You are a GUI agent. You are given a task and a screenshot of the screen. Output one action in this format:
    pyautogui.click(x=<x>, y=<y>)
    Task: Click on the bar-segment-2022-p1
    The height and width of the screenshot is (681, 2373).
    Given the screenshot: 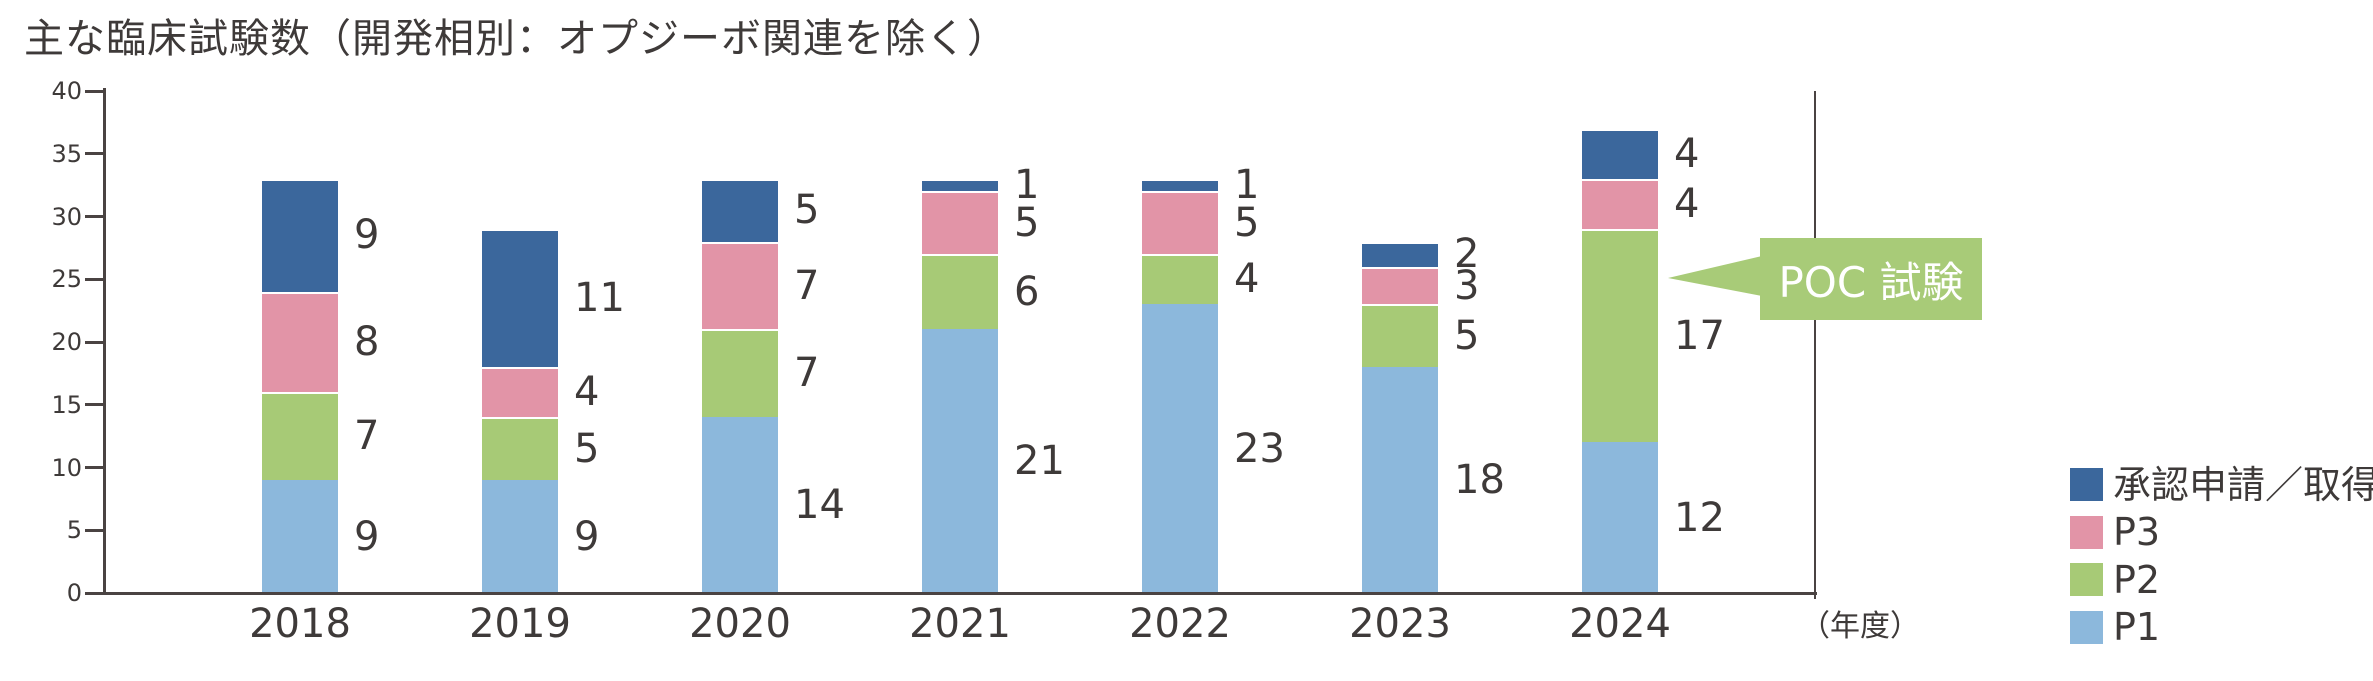 What is the action you would take?
    pyautogui.click(x=1180, y=448)
    